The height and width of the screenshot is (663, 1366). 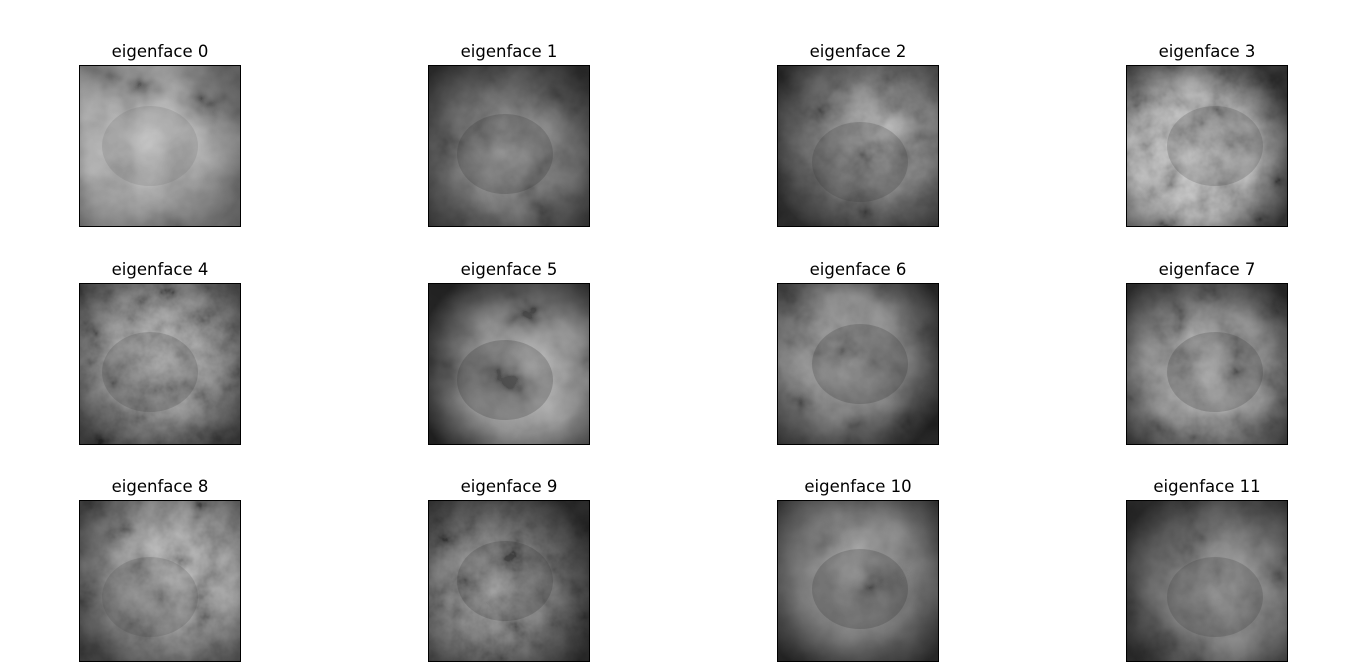 What do you see at coordinates (1207, 486) in the screenshot?
I see `panel-title: eigenface 11` at bounding box center [1207, 486].